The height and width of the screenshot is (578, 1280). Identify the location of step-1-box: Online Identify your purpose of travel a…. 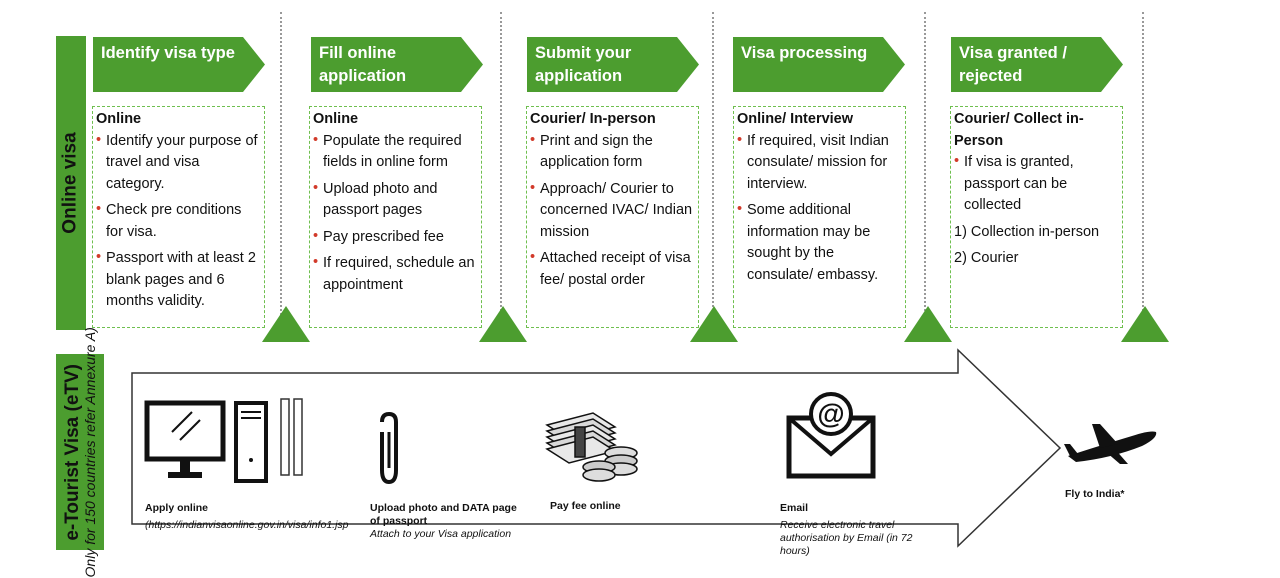
(178, 217).